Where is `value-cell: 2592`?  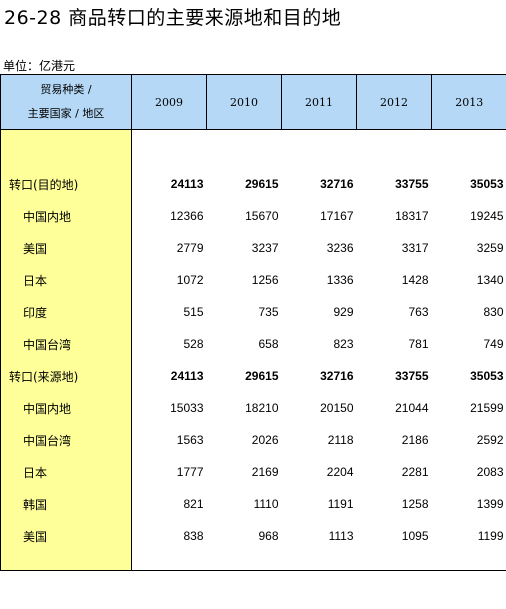
value-cell: 2592 is located at coordinates (490, 440).